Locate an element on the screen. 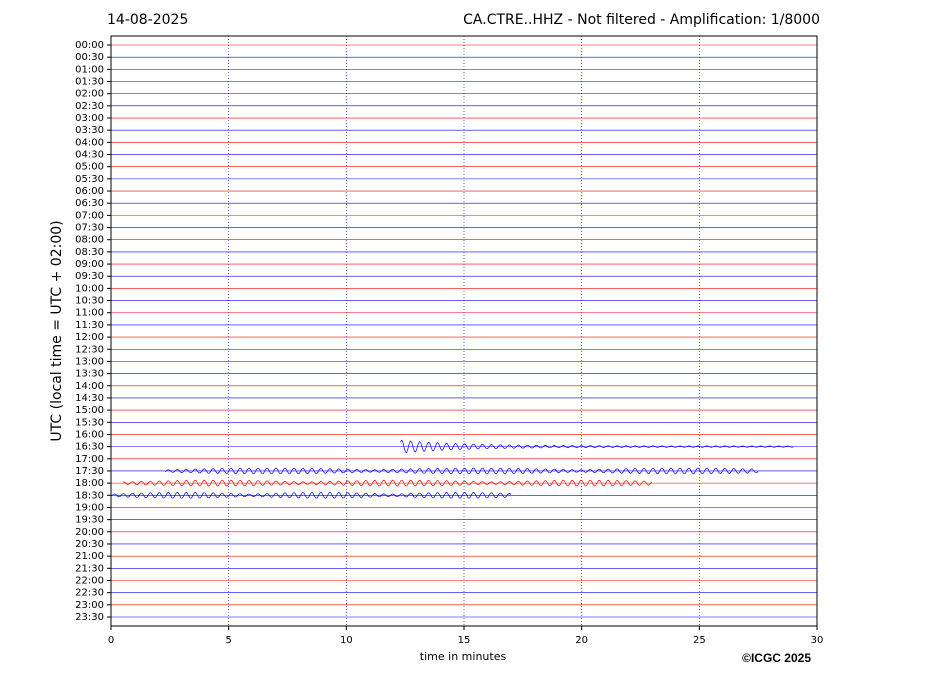 This screenshot has width=927, height=696. y-tick-label: 20:30 is located at coordinates (89, 544).